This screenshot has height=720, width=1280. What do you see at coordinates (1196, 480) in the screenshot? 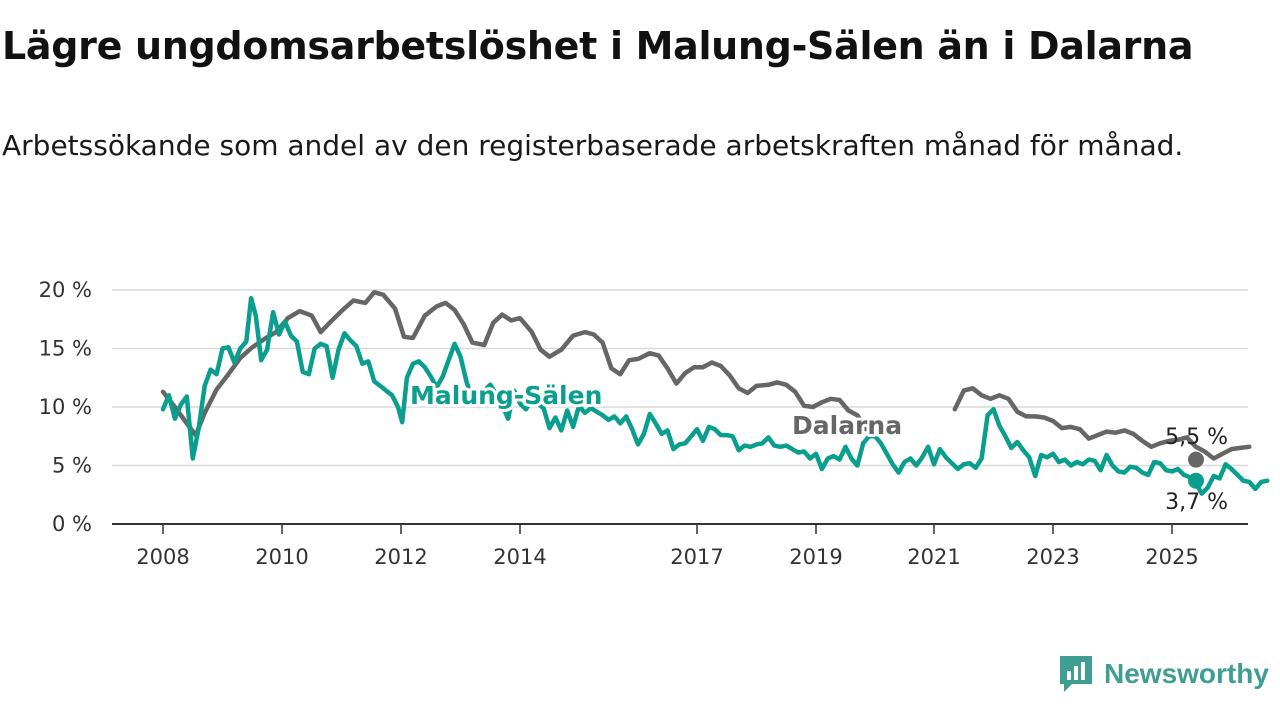
I see `end-point-malung-salen` at bounding box center [1196, 480].